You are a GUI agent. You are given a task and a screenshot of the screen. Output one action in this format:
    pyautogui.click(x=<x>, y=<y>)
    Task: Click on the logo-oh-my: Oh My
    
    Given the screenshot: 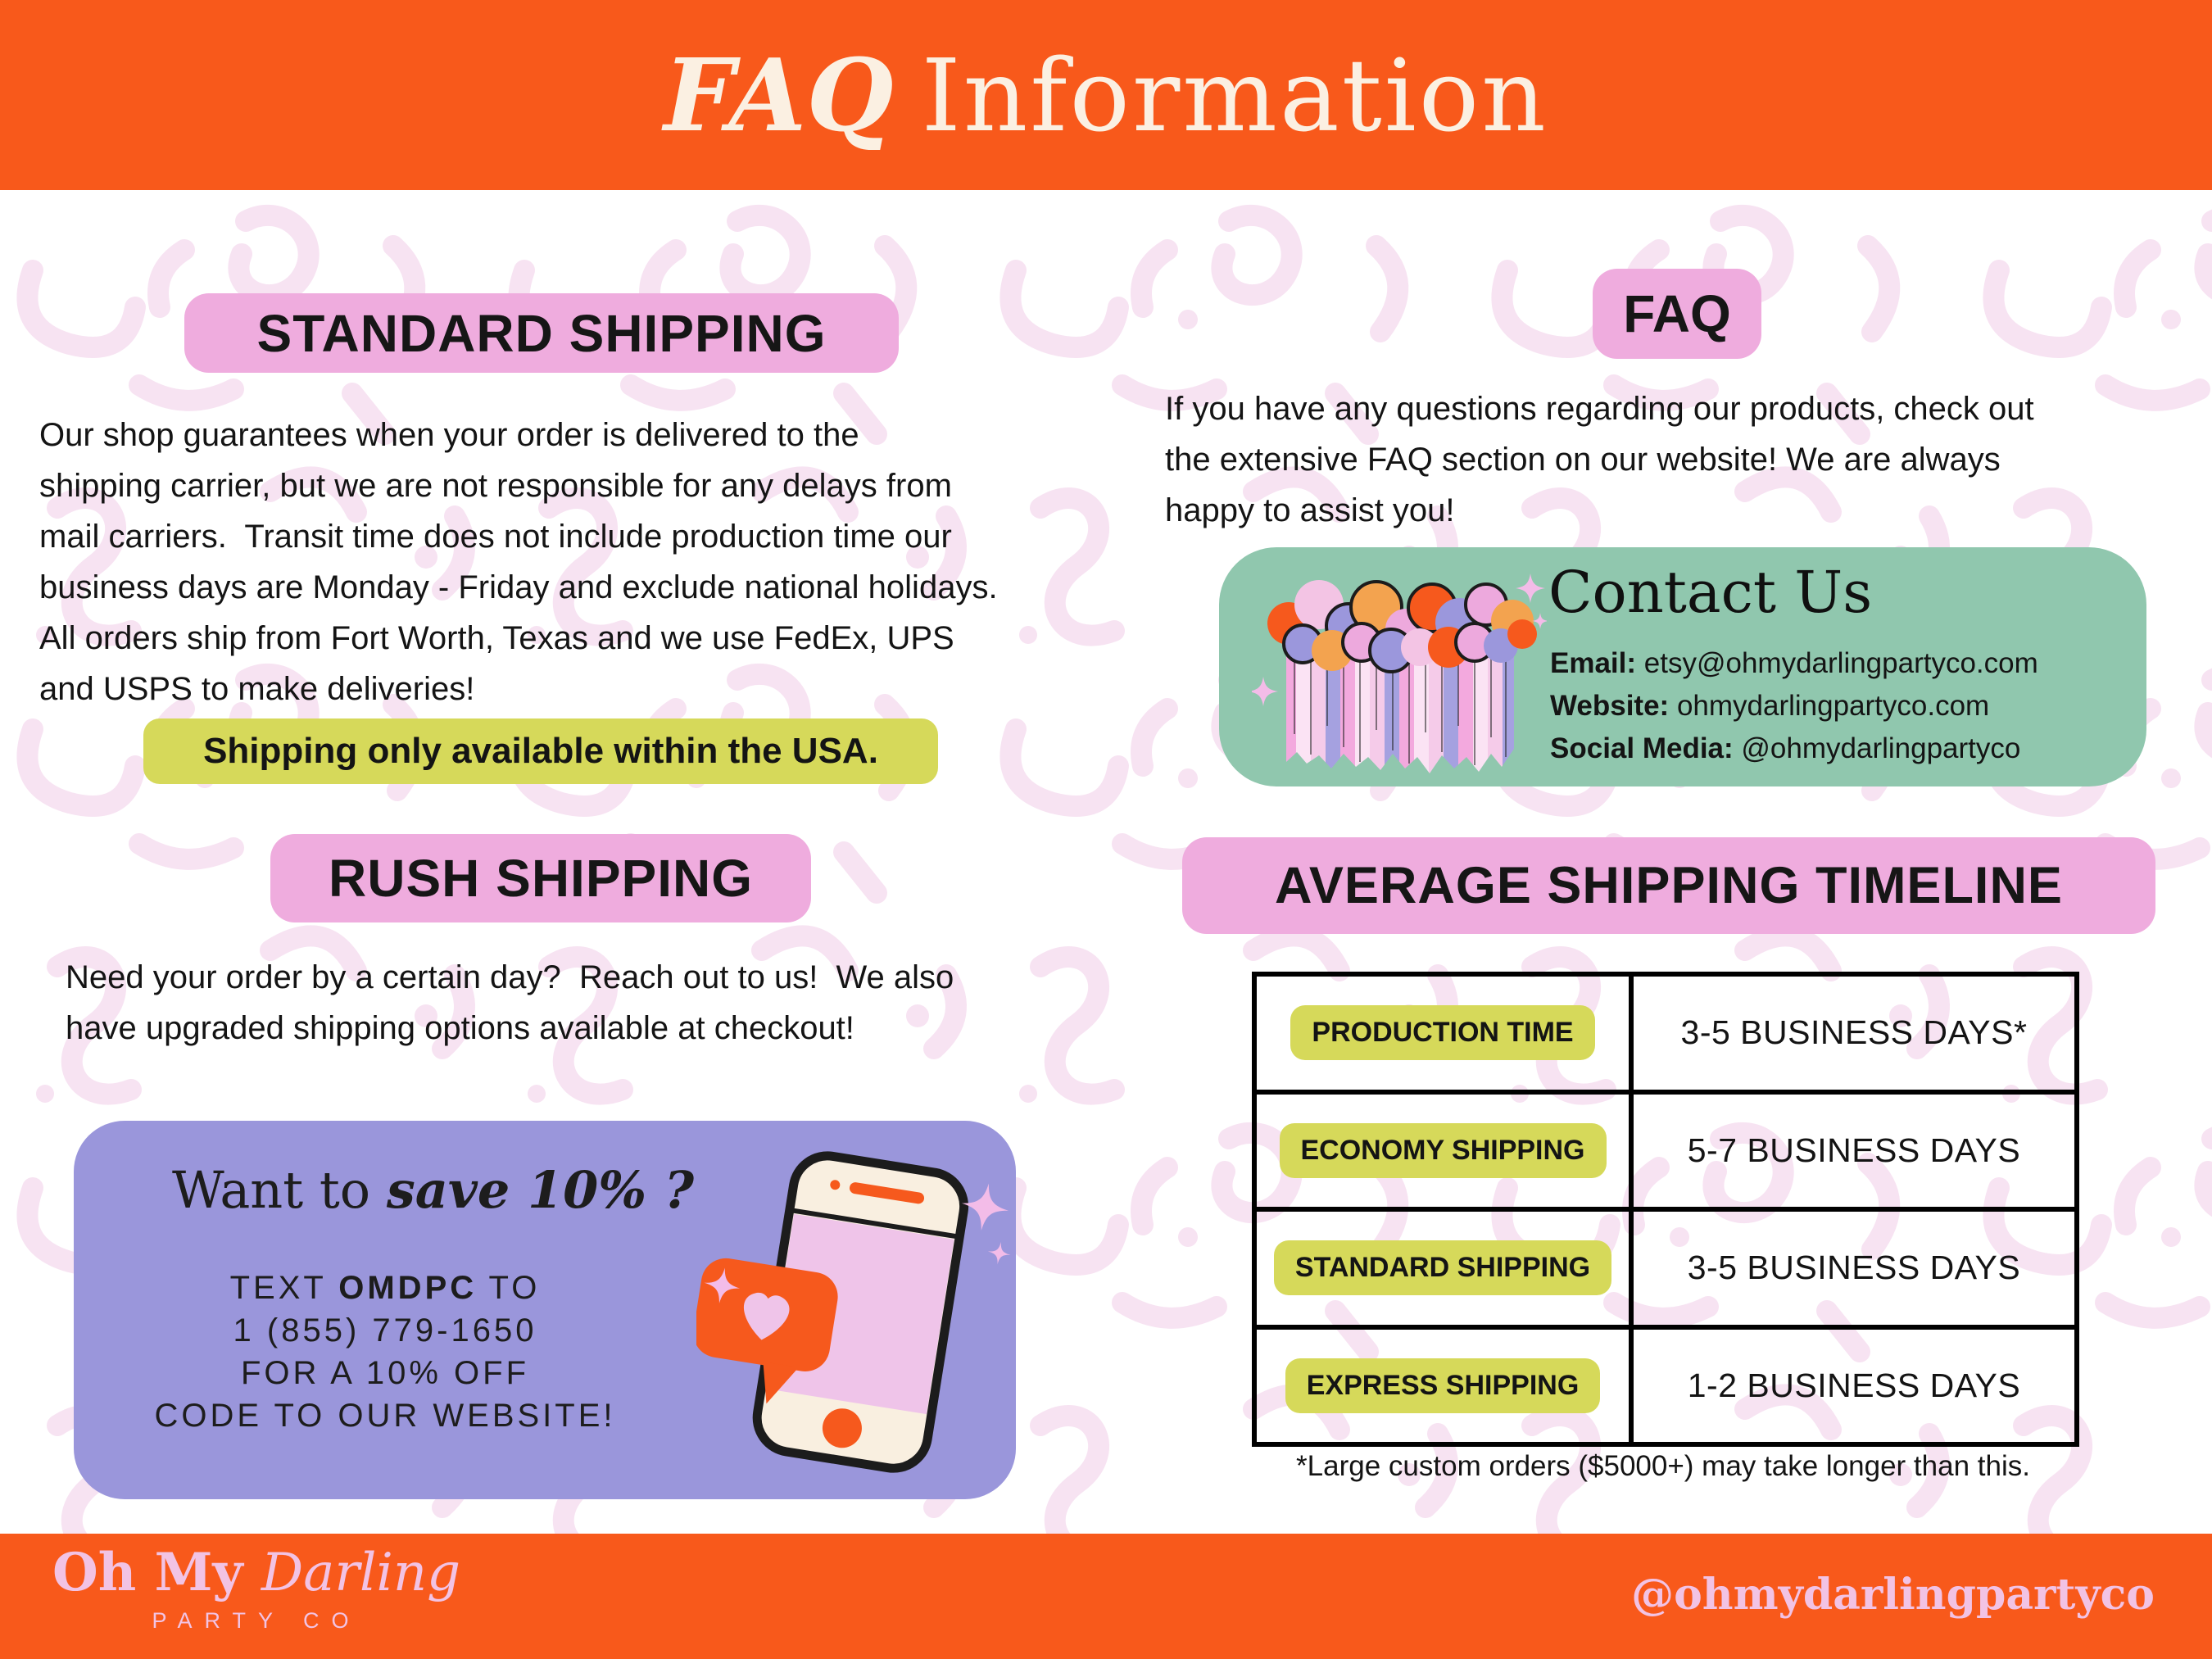 What is the action you would take?
    pyautogui.click(x=156, y=1572)
    